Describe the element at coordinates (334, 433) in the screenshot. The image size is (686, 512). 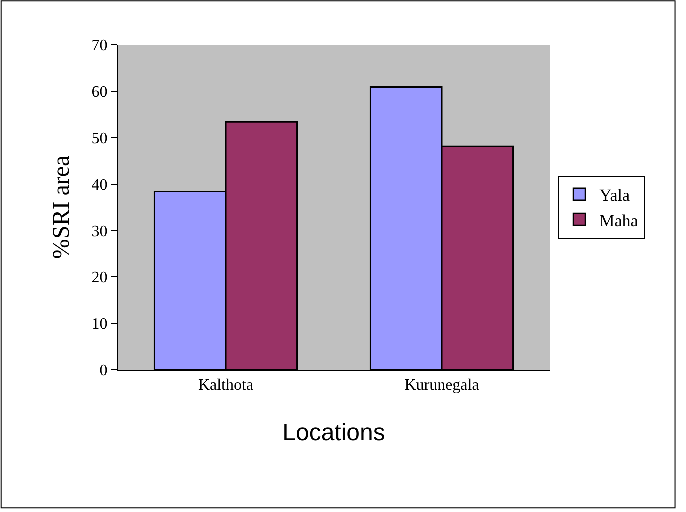
I see `x-axis-title: Locations` at that location.